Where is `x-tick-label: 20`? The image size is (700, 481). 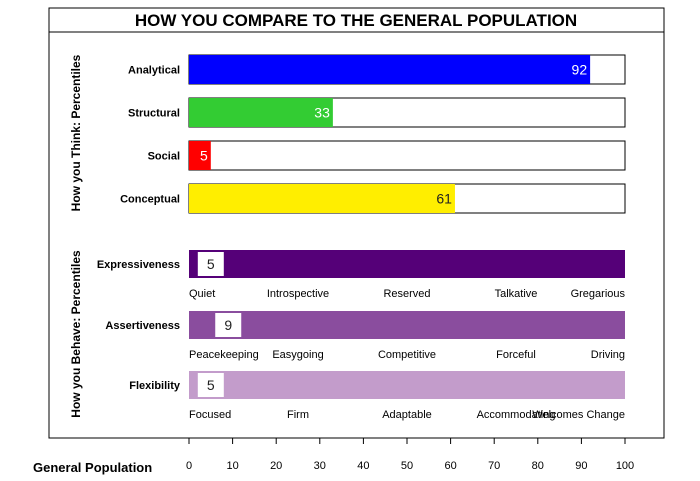
x-tick-label: 20 is located at coordinates (276, 466).